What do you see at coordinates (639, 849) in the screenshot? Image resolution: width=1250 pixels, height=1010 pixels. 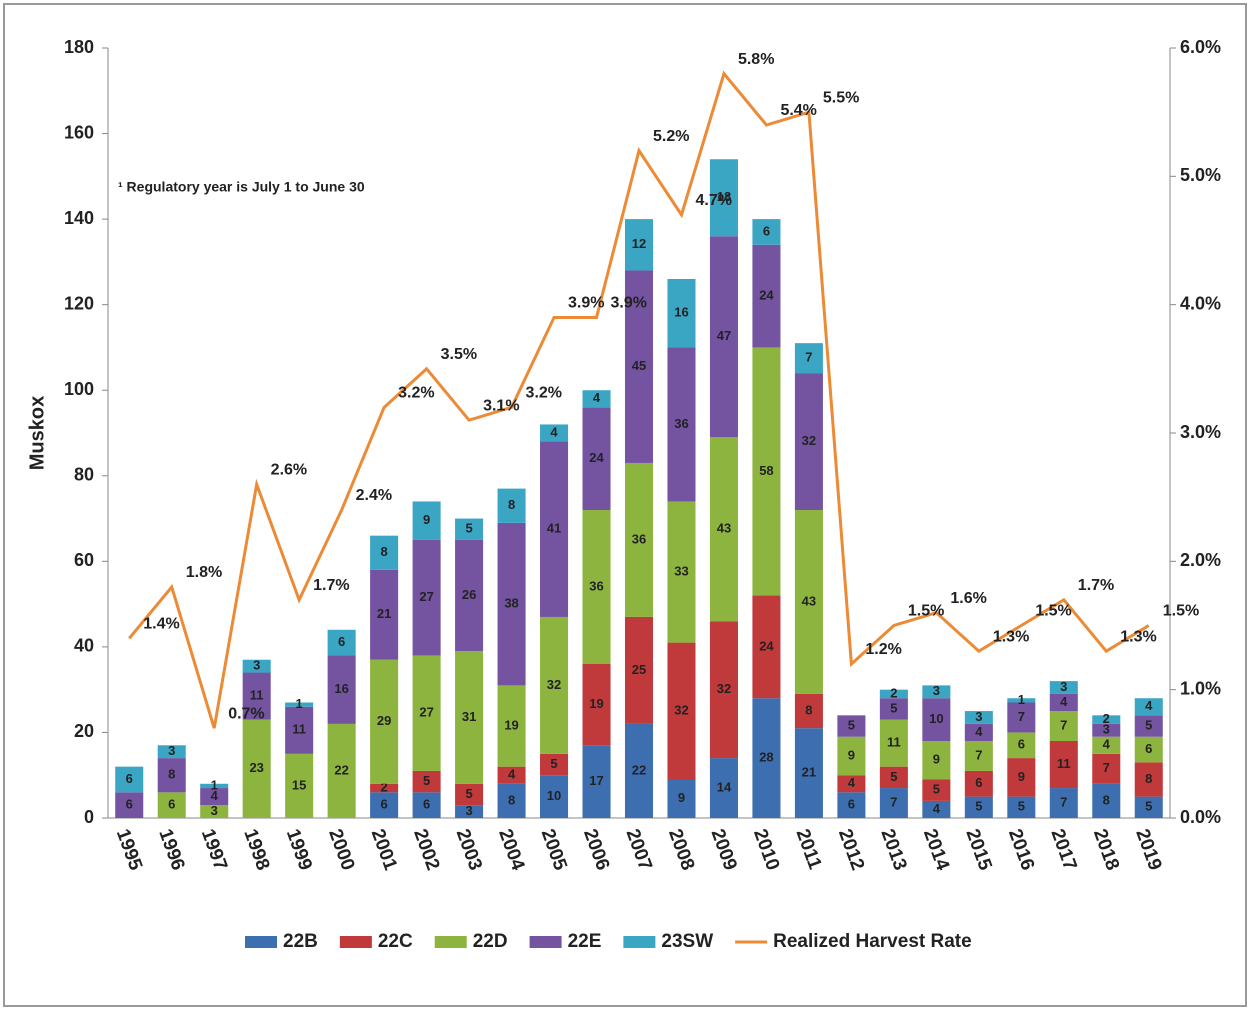 I see `x-tick-label: 2007` at bounding box center [639, 849].